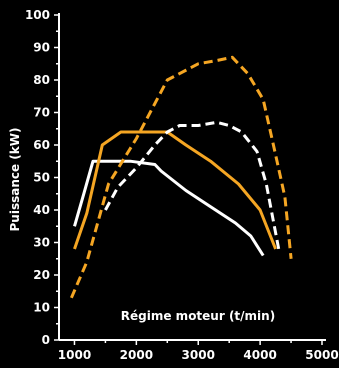  Describe the element at coordinates (37, 15) in the screenshot. I see `y-tick-label: 100` at that location.